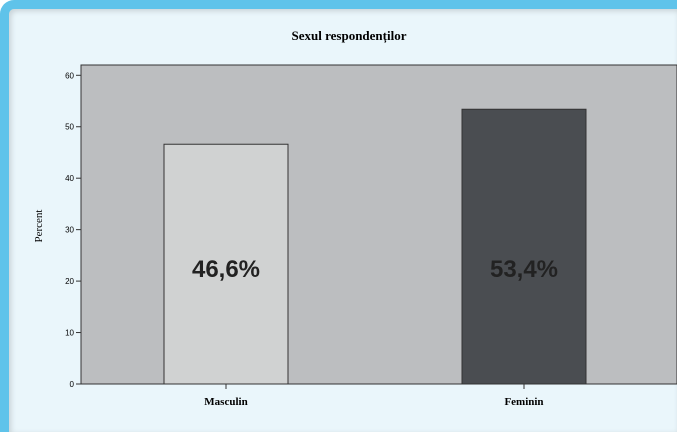 Image resolution: width=677 pixels, height=432 pixels. Describe the element at coordinates (374, 396) in the screenshot. I see `x-axis: Masculin Feminin` at that location.